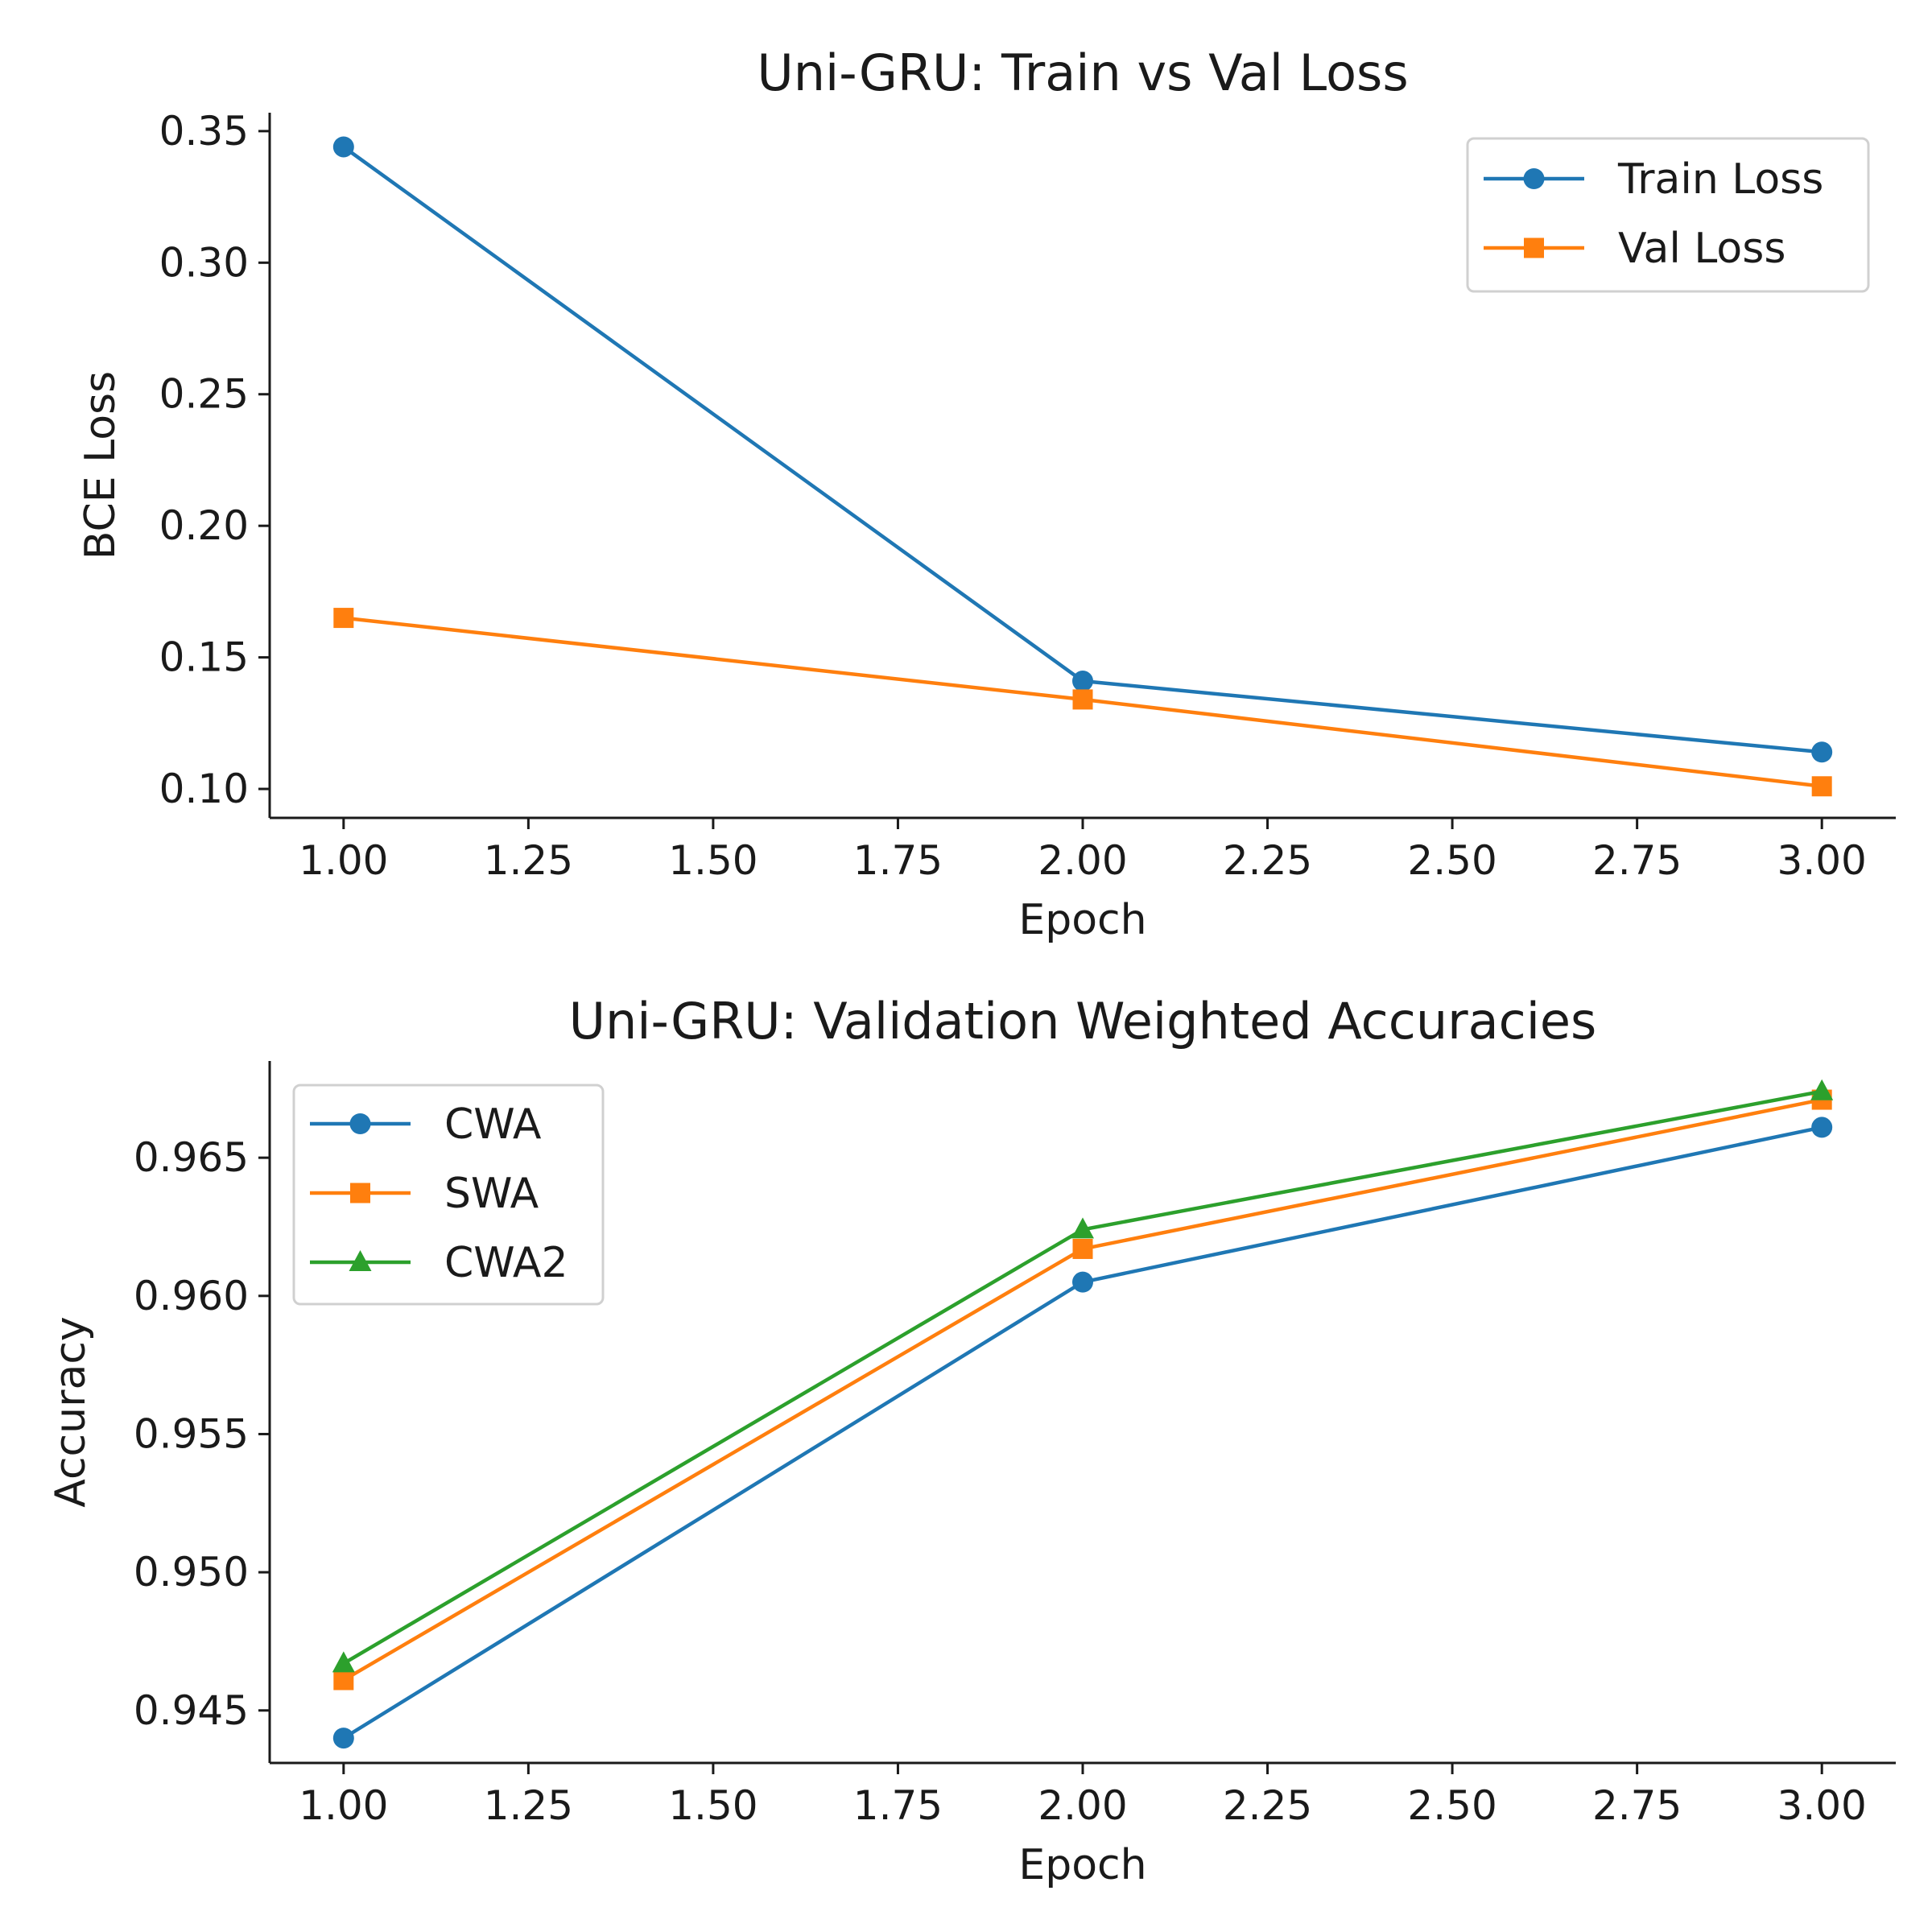  I want to click on legend-label: Train Loss, so click(1720, 179).